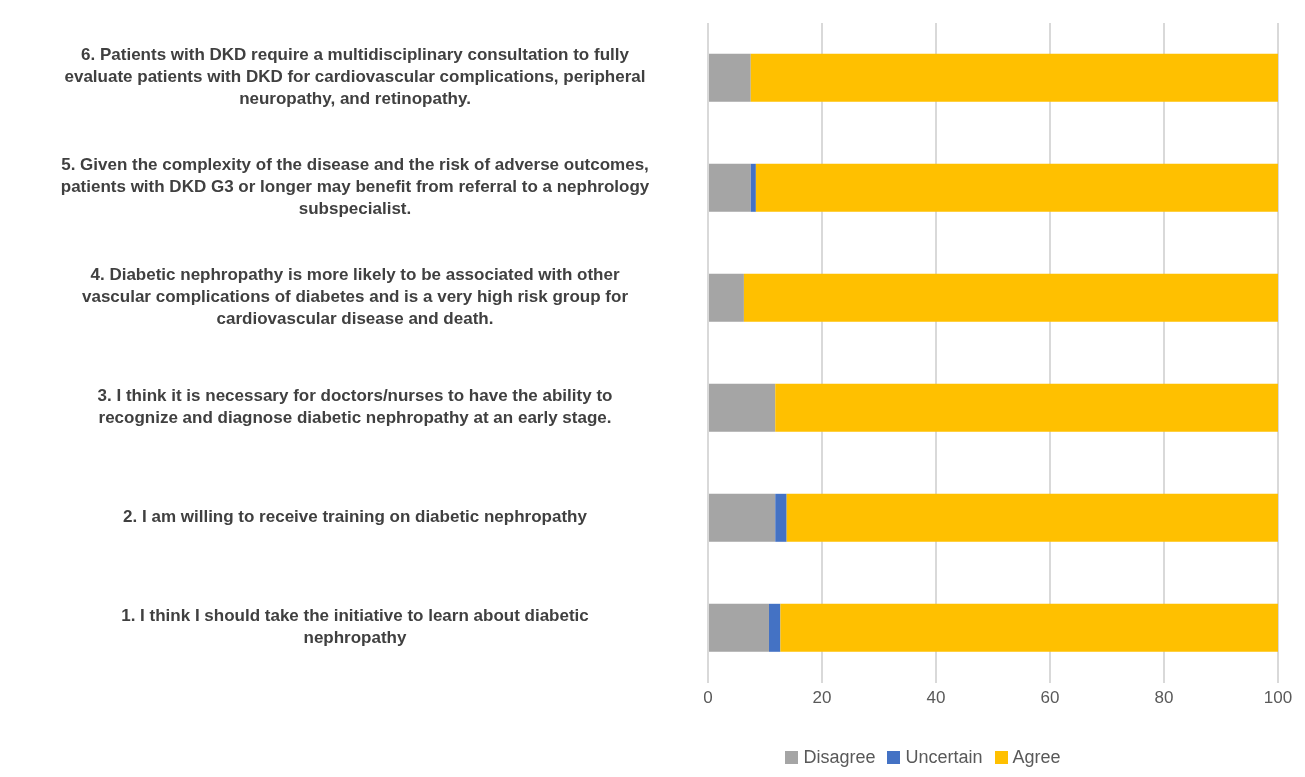 The width and height of the screenshot is (1305, 777). What do you see at coordinates (839, 757) in the screenshot?
I see `legend-label: Disagree` at bounding box center [839, 757].